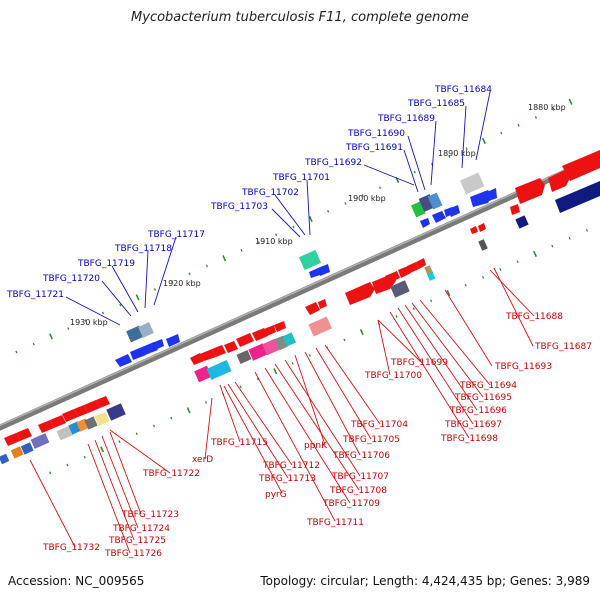 The height and width of the screenshot is (600, 600). Describe the element at coordinates (137, 541) in the screenshot. I see `gene-label: TBFG_11725` at that location.